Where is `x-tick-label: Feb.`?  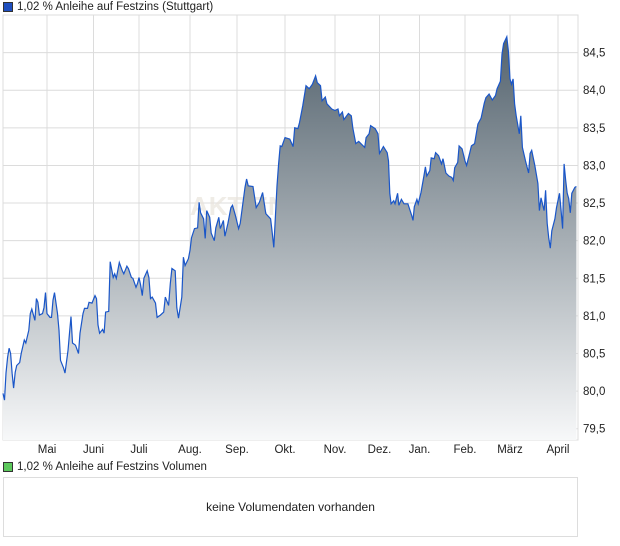
x-tick-label: Feb. is located at coordinates (464, 450).